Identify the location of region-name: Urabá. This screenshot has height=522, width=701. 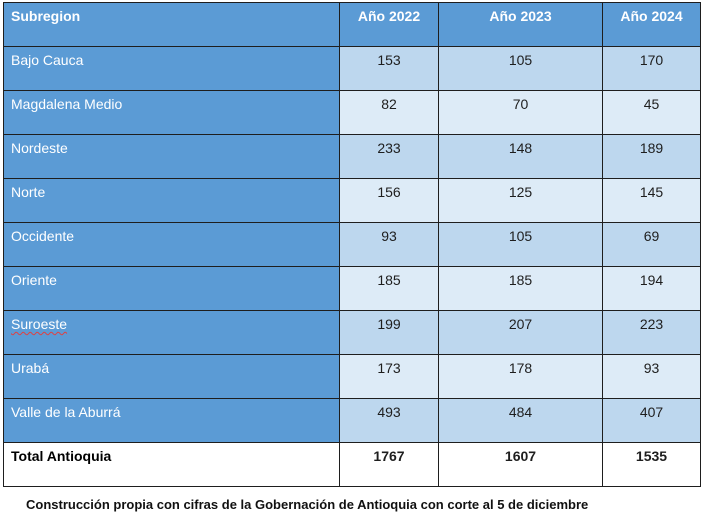
(171, 376).